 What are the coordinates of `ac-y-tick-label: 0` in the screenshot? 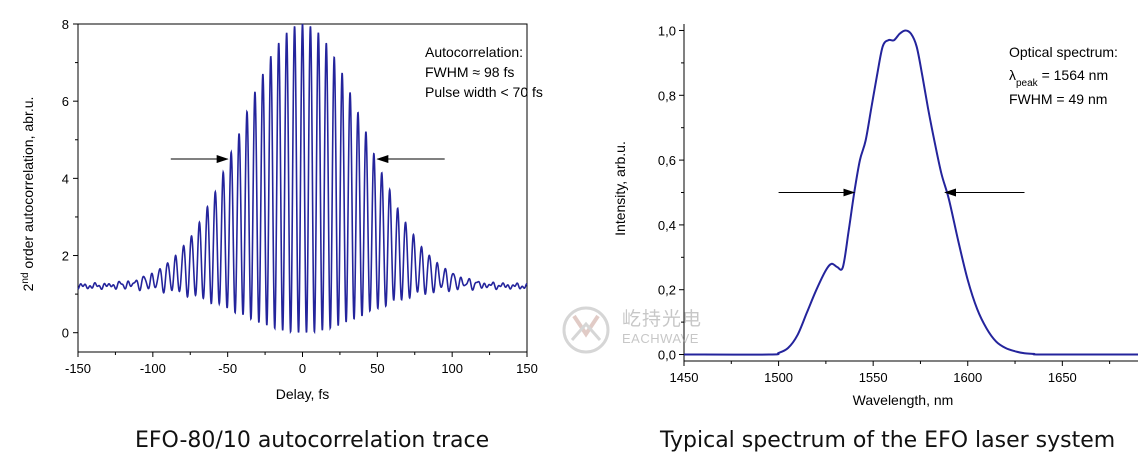 It's located at (65, 333).